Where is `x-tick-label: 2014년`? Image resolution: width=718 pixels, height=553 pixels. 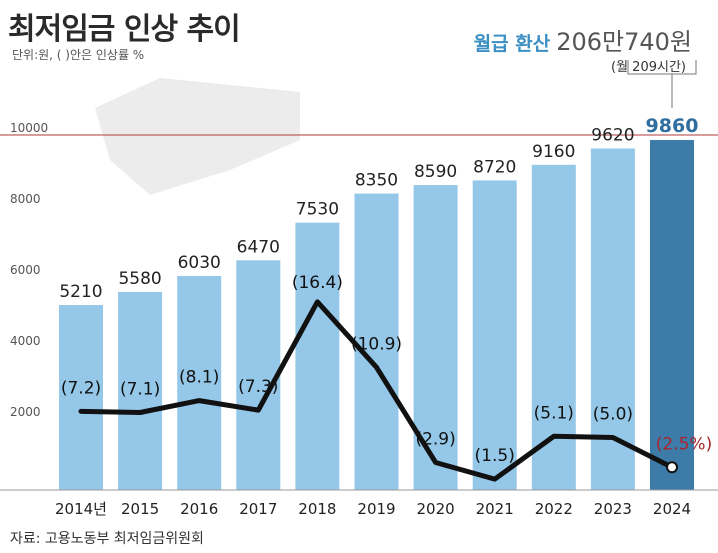
x-tick-label: 2014년 is located at coordinates (81, 509).